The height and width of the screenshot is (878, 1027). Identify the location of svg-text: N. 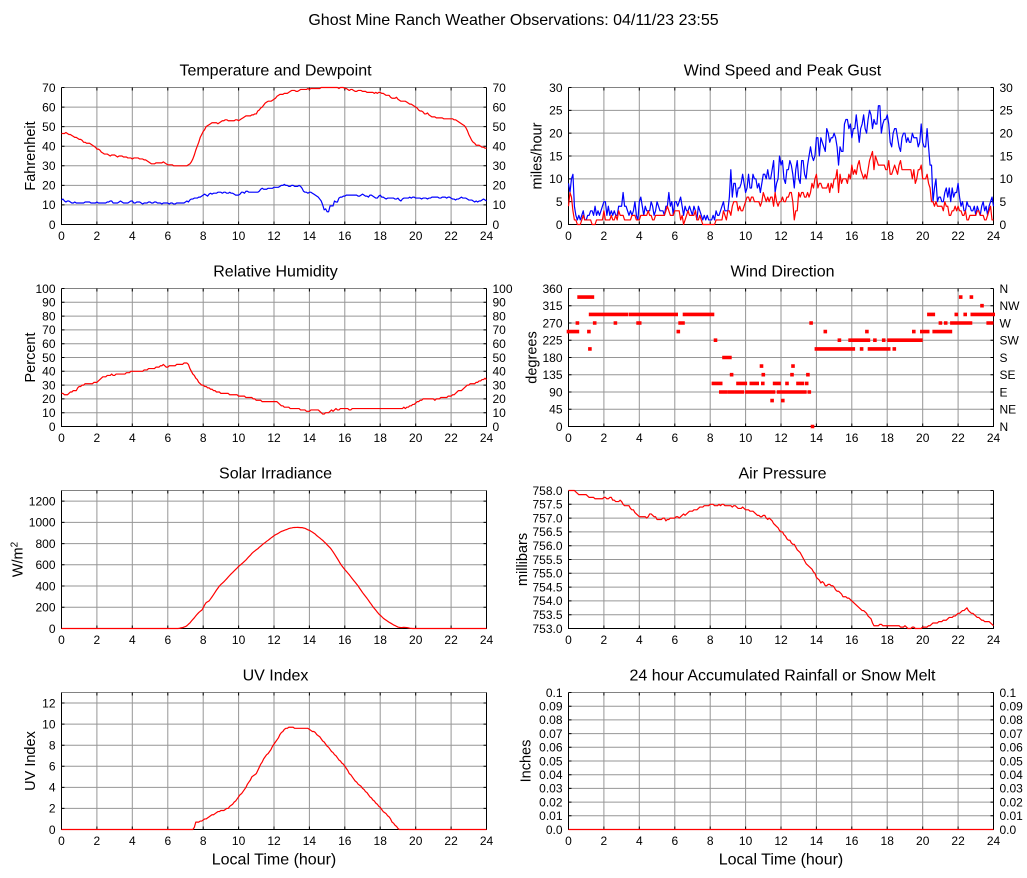
(1004, 289).